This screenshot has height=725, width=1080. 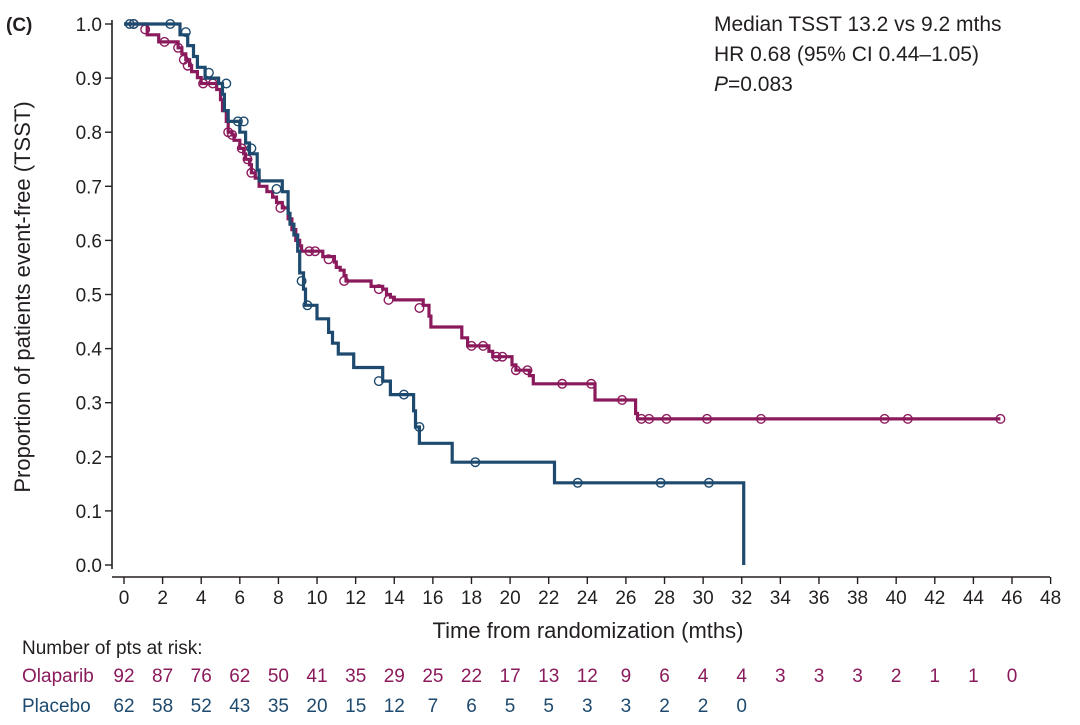 I want to click on y-tick-label: 0.6, so click(x=89, y=241).